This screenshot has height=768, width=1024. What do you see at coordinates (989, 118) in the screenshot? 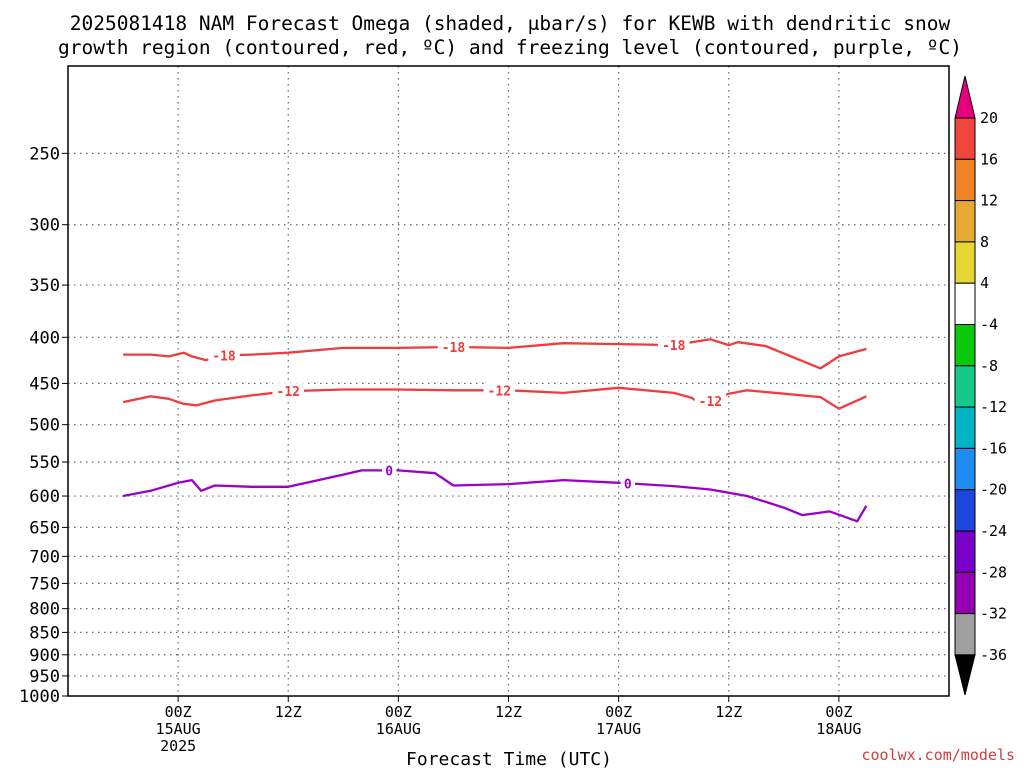
I see `colorbar-label: 20` at bounding box center [989, 118].